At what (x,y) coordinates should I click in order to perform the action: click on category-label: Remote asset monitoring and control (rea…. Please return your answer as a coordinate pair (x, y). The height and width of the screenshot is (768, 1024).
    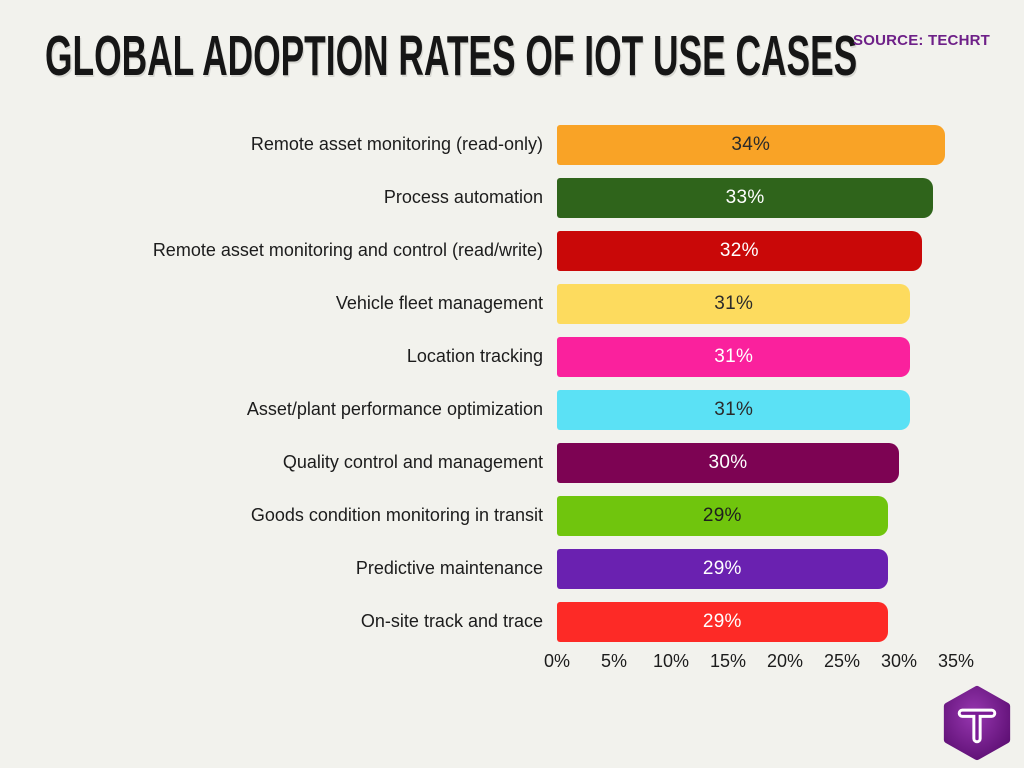
    Looking at the image, I should click on (347, 250).